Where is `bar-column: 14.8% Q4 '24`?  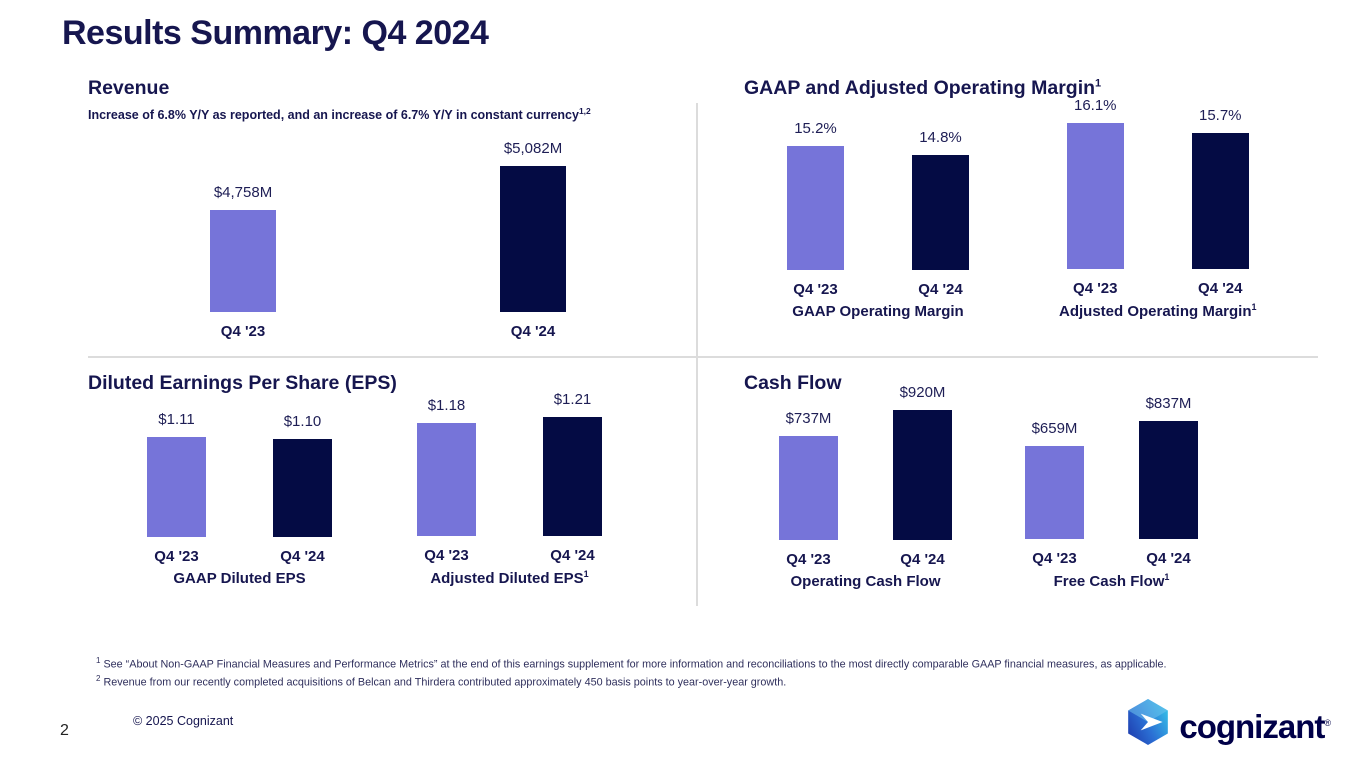 bar-column: 14.8% Q4 '24 is located at coordinates (940, 214).